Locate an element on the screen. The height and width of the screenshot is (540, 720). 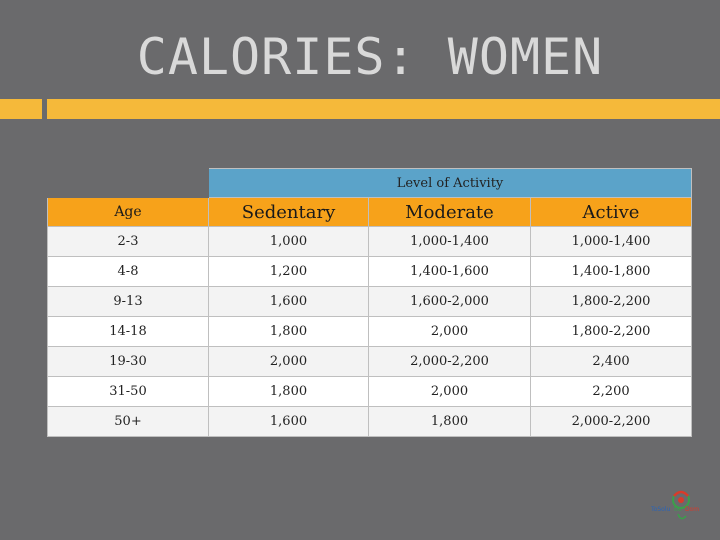
column-header-moderate: Moderate is located at coordinates (449, 212).